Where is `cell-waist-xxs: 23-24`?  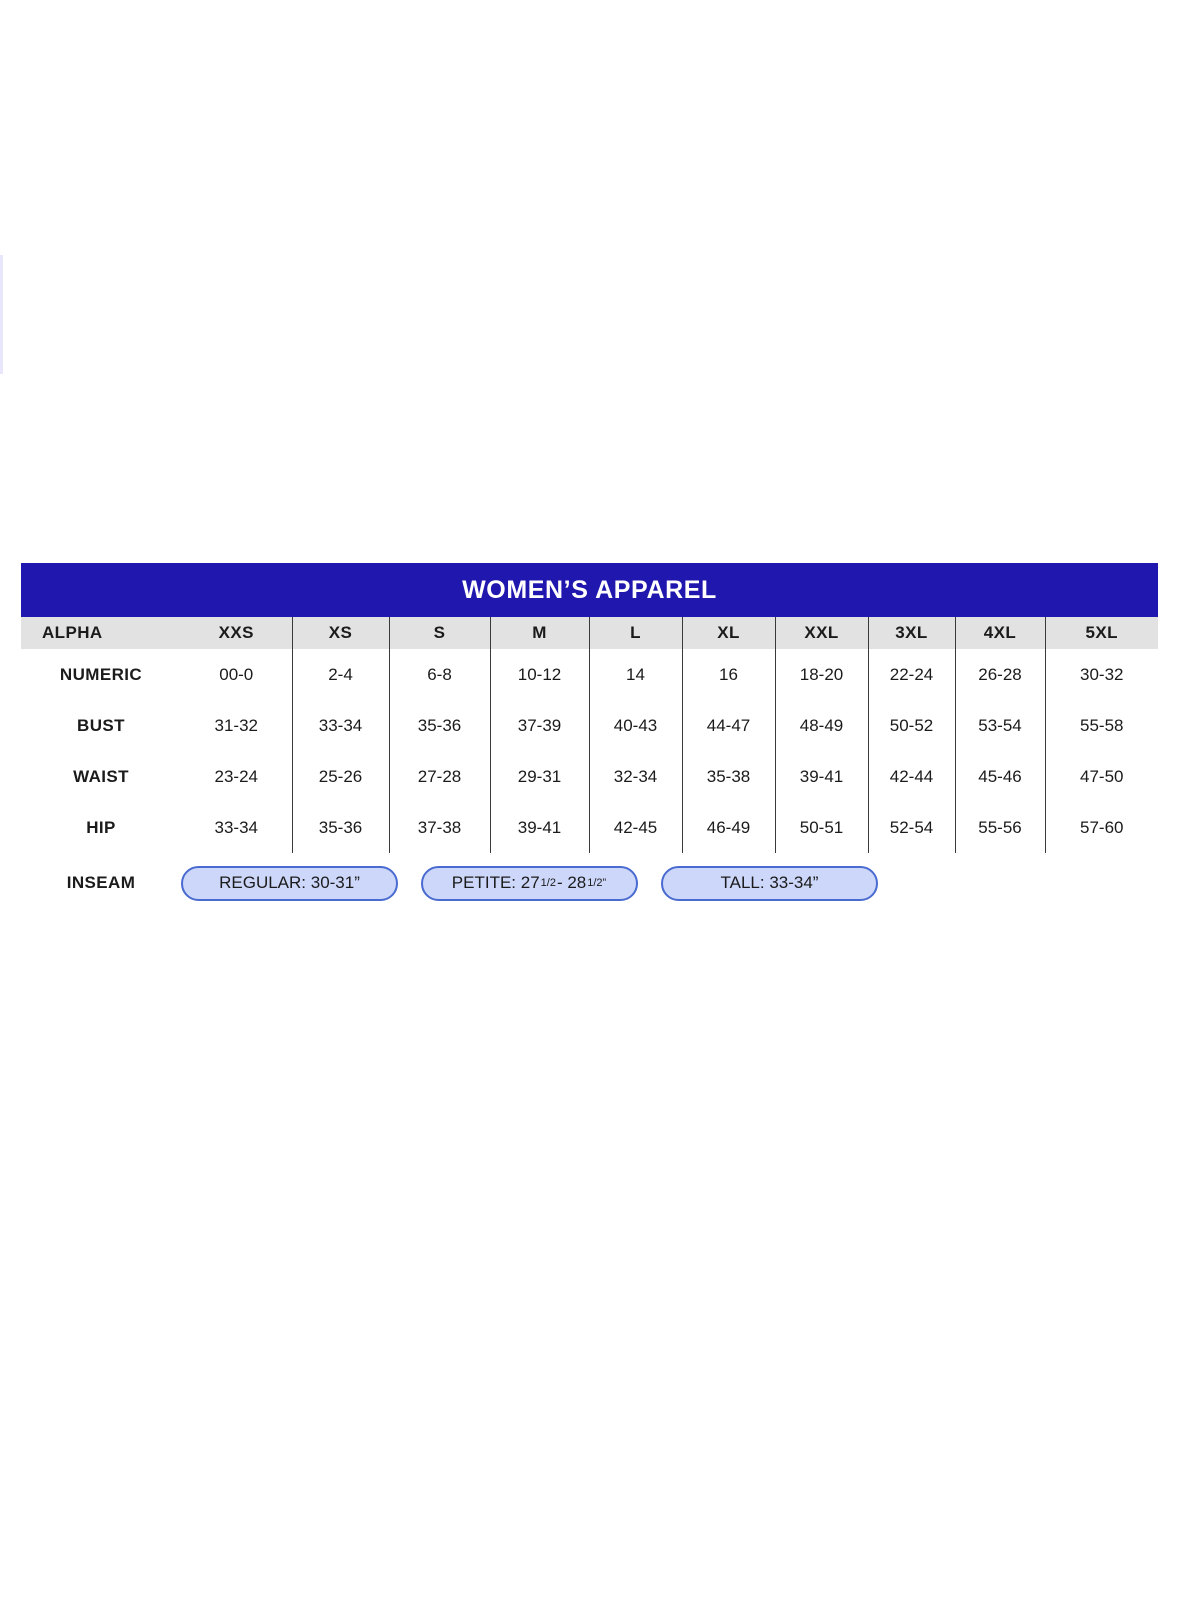
cell-waist-xxs: 23-24 is located at coordinates (236, 776).